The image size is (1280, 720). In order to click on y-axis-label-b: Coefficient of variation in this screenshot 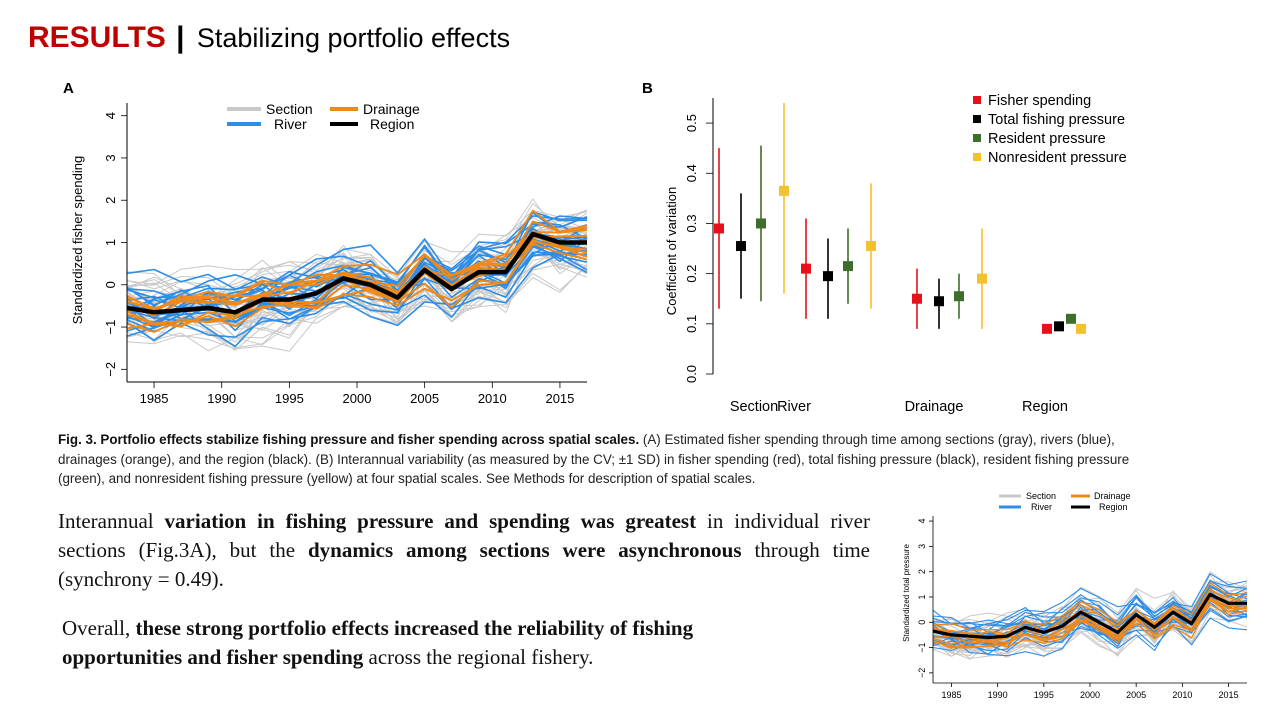, I will do `click(671, 251)`.